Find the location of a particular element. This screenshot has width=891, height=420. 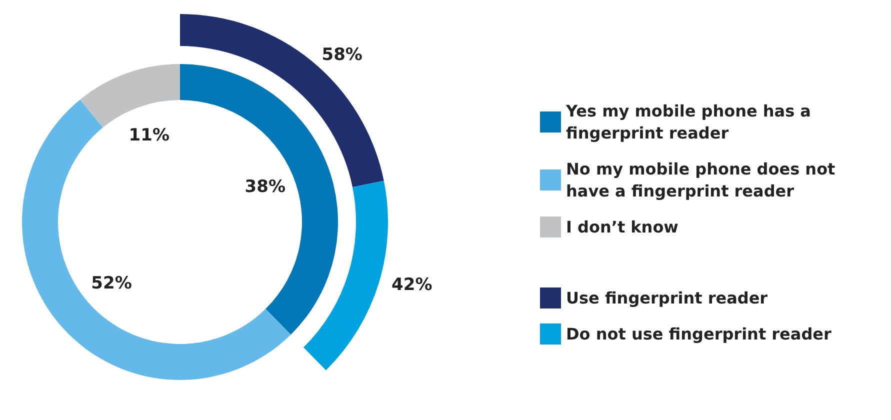

data-label: 42% is located at coordinates (412, 285).